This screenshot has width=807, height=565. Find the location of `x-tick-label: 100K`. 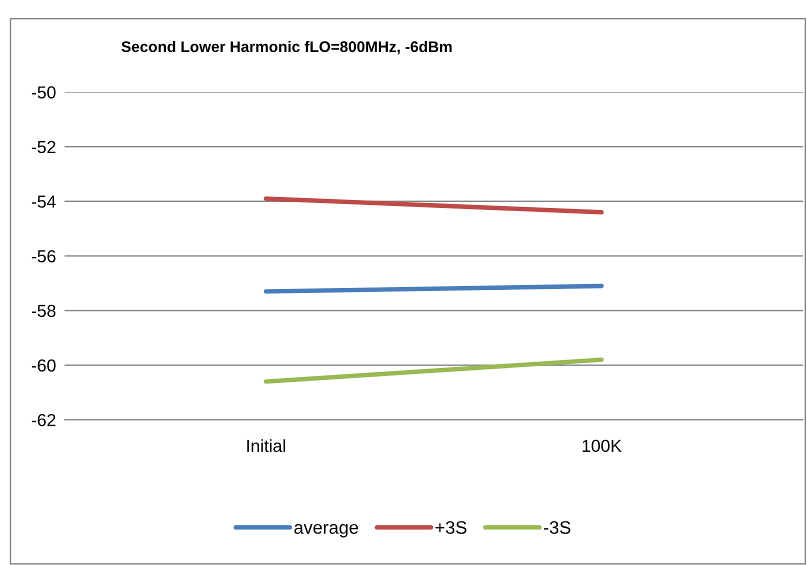

x-tick-label: 100K is located at coordinates (602, 446).